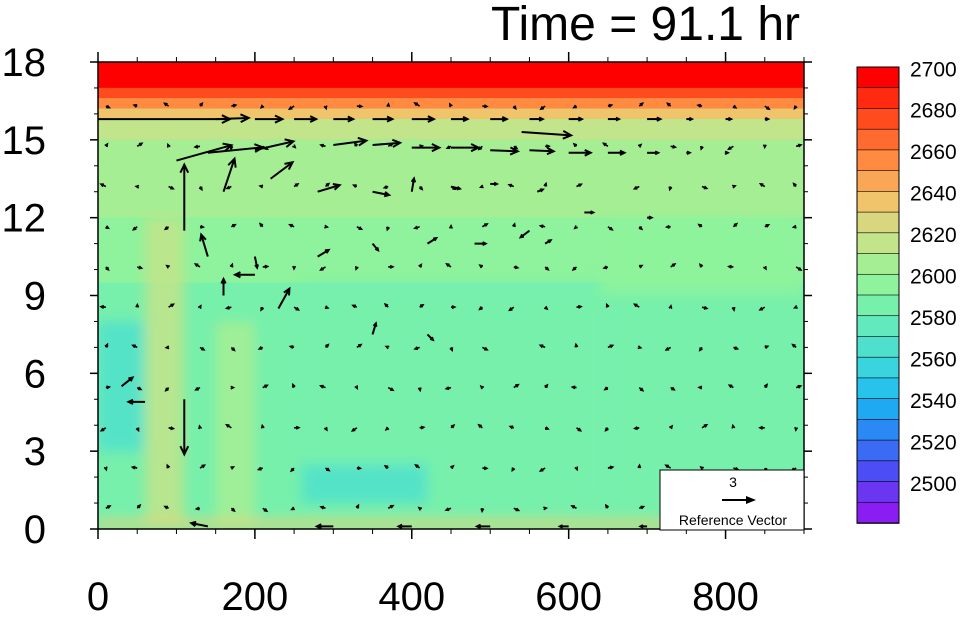 The height and width of the screenshot is (618, 970). Describe the element at coordinates (933, 401) in the screenshot. I see `colorbar-label: 2540` at that location.